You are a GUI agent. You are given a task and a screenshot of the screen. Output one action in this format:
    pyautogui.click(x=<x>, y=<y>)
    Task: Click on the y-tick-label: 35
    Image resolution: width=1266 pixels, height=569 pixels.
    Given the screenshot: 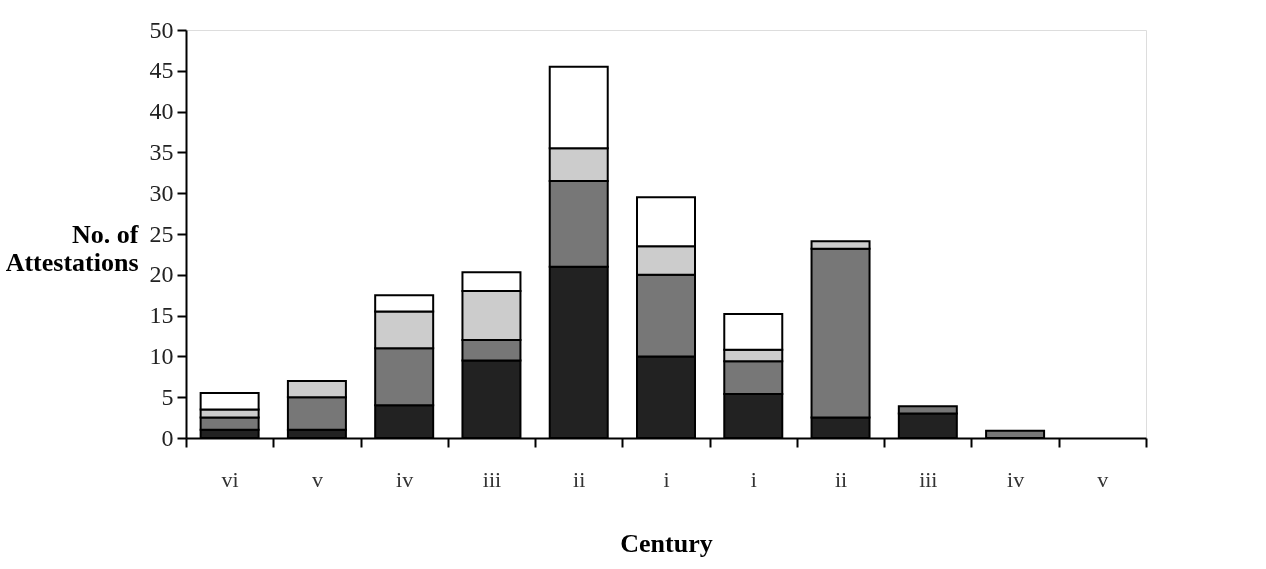 What is the action you would take?
    pyautogui.click(x=161, y=151)
    